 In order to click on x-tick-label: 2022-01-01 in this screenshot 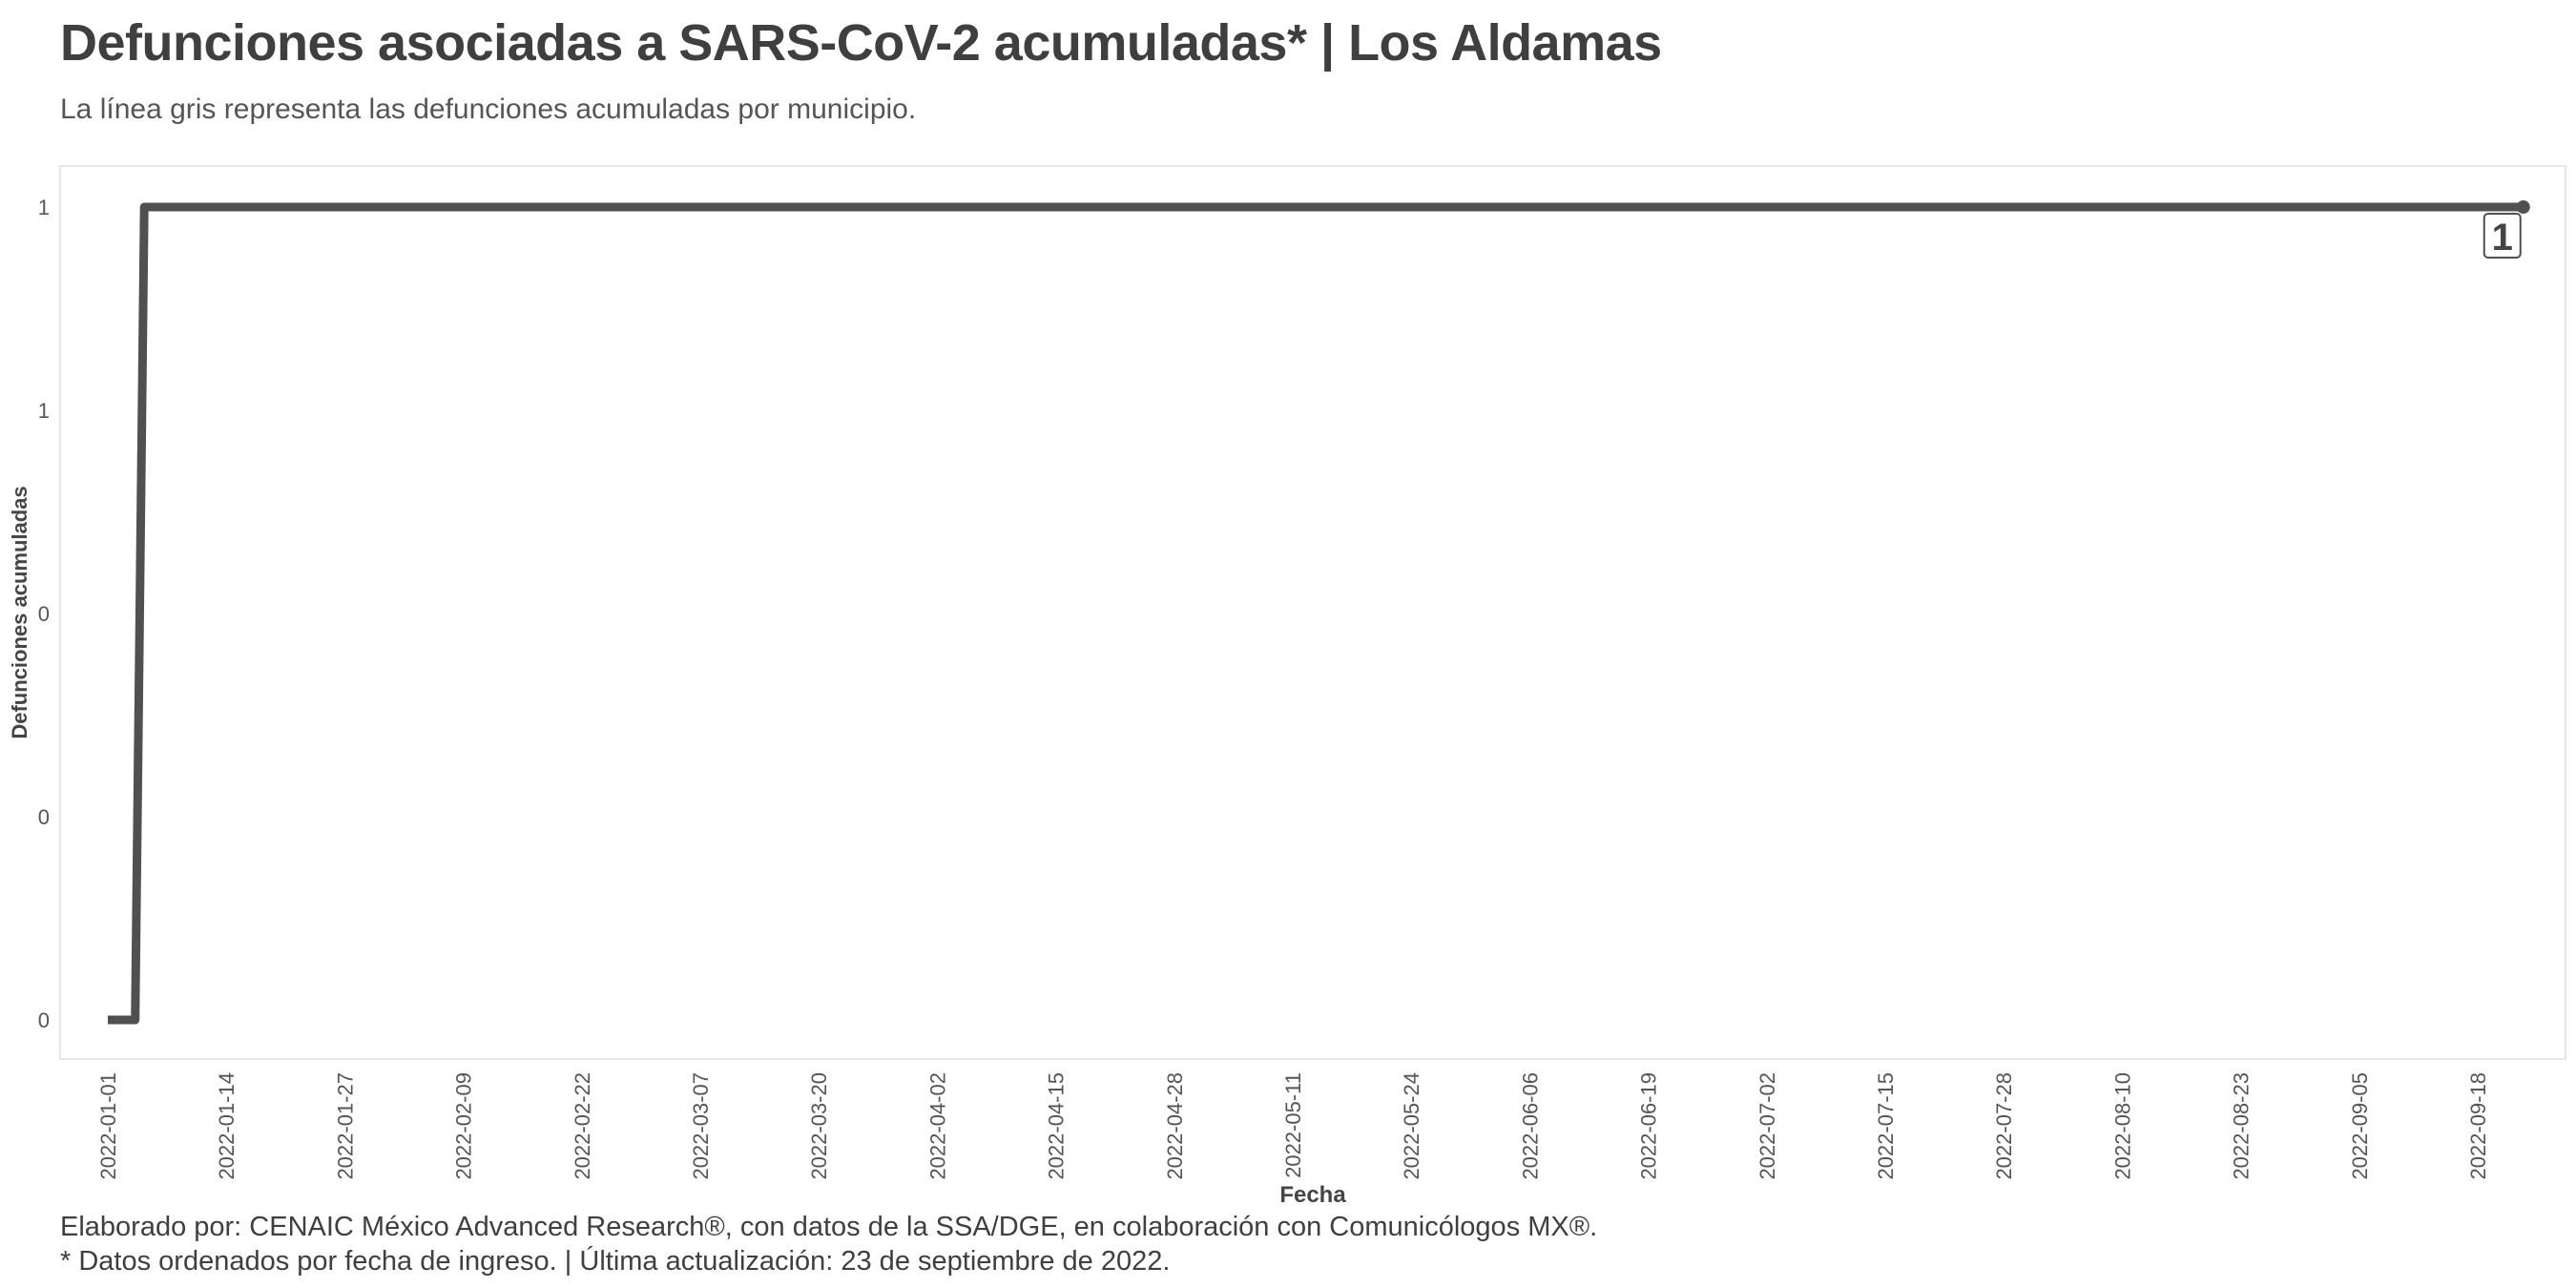, I will do `click(108, 1126)`.